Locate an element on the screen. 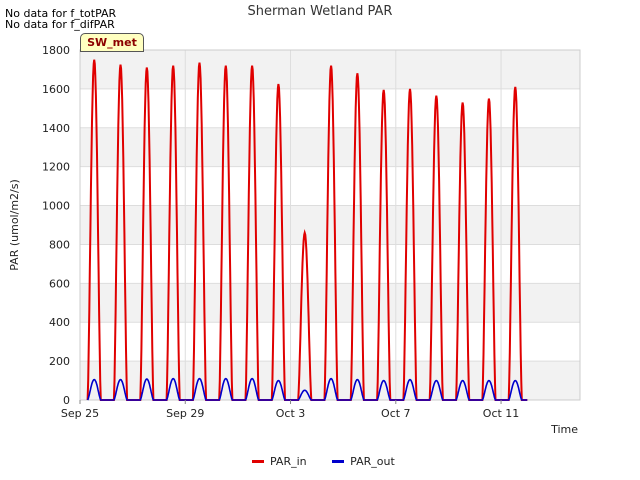 The width and height of the screenshot is (640, 480). series-line-par-out is located at coordinates (307, 389).